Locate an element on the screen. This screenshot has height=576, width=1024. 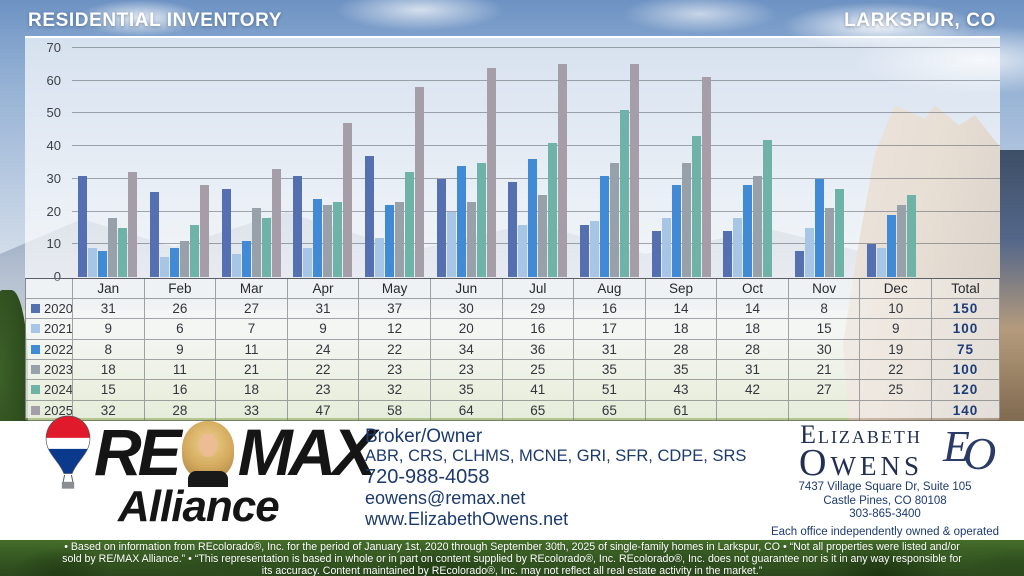
table-cell: 34 is located at coordinates (466, 349).